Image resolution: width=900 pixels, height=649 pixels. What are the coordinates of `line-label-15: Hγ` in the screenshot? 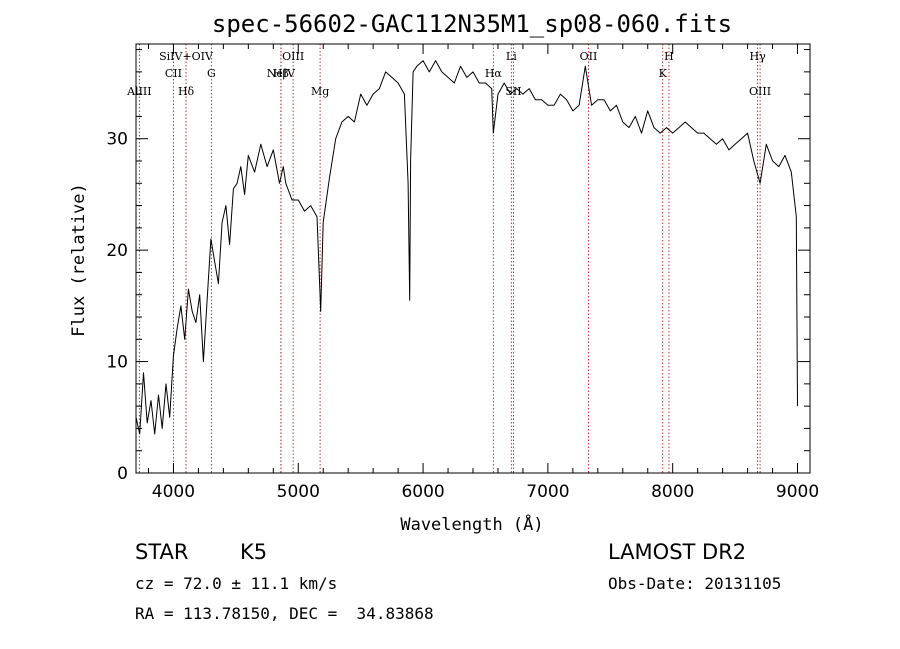 It's located at (757, 56).